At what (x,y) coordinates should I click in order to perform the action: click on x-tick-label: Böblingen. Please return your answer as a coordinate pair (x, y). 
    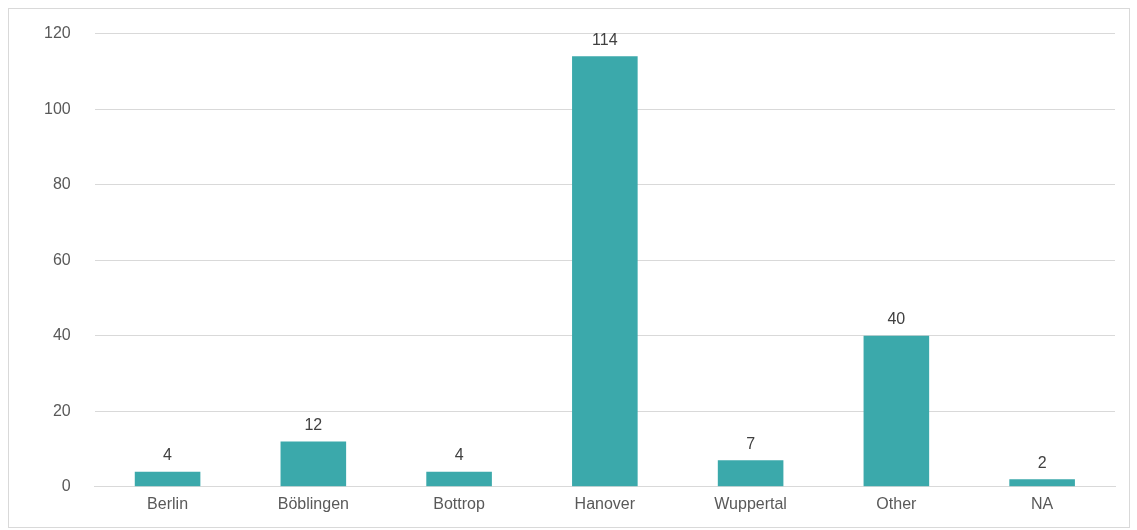
    Looking at the image, I should click on (313, 503).